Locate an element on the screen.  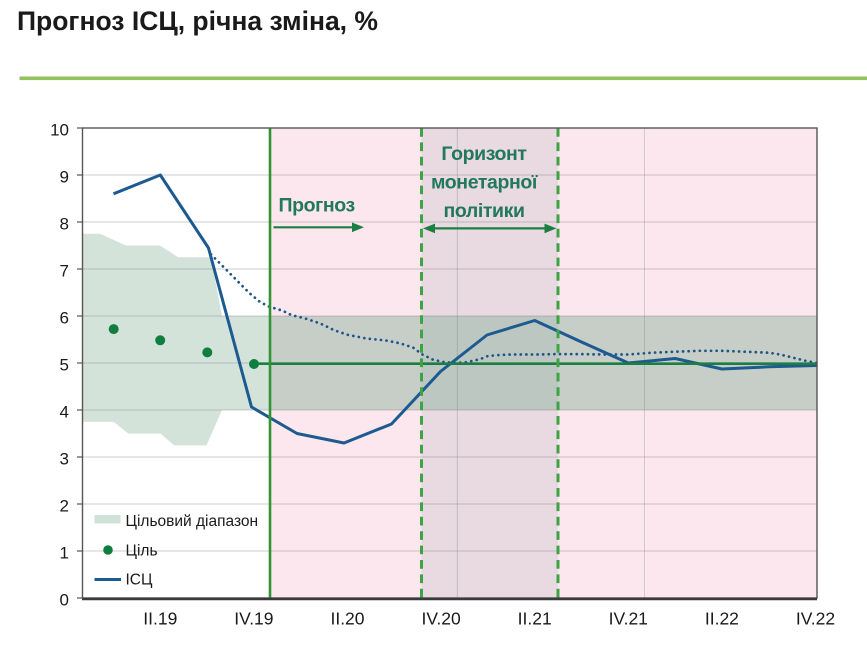
svg-text: 2 is located at coordinates (64, 505).